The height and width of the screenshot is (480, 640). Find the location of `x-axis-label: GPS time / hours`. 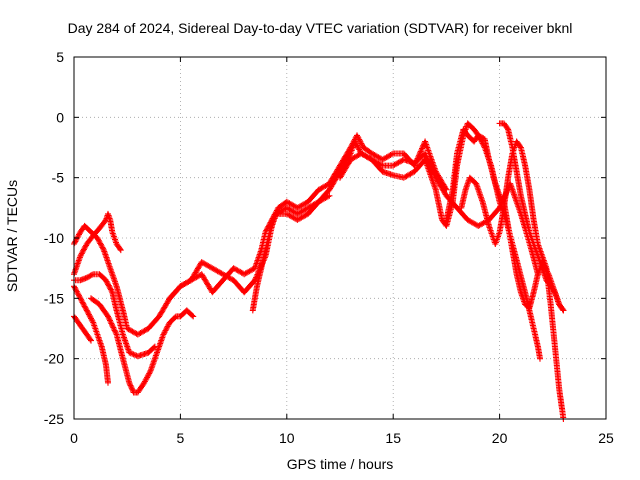

x-axis-label: GPS time / hours is located at coordinates (340, 464).